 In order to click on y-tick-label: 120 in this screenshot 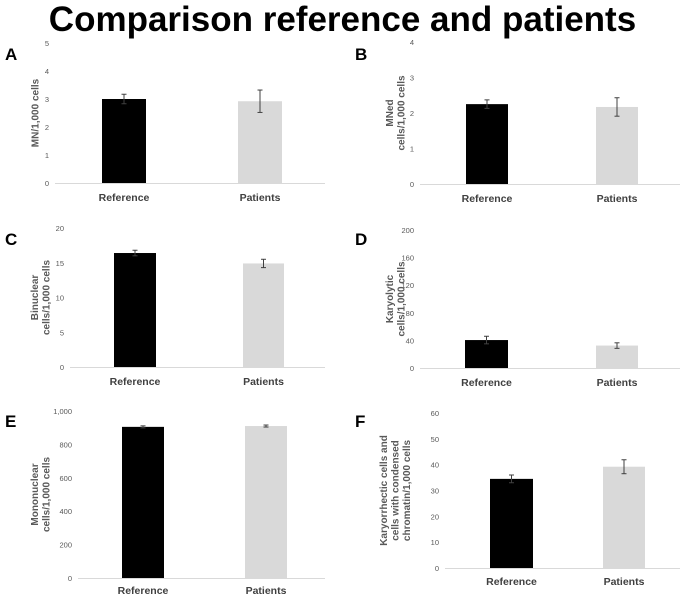, I will do `click(407, 285)`.